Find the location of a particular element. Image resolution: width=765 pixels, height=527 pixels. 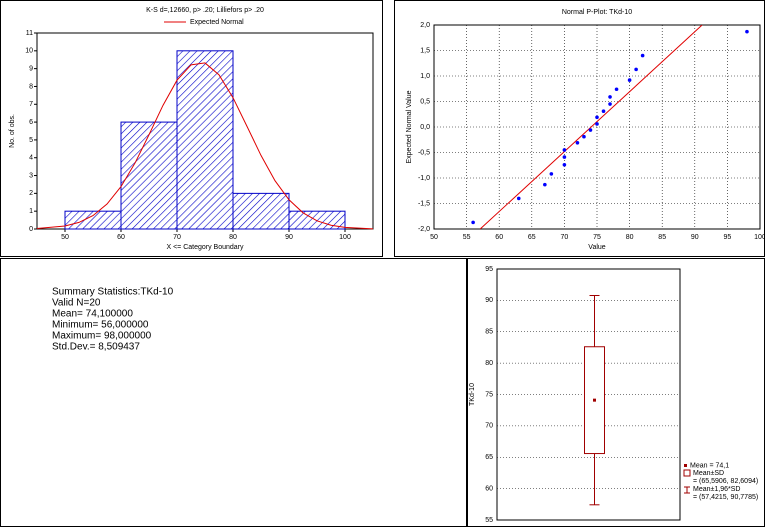

y-tick-label: 3 is located at coordinates (31, 175).